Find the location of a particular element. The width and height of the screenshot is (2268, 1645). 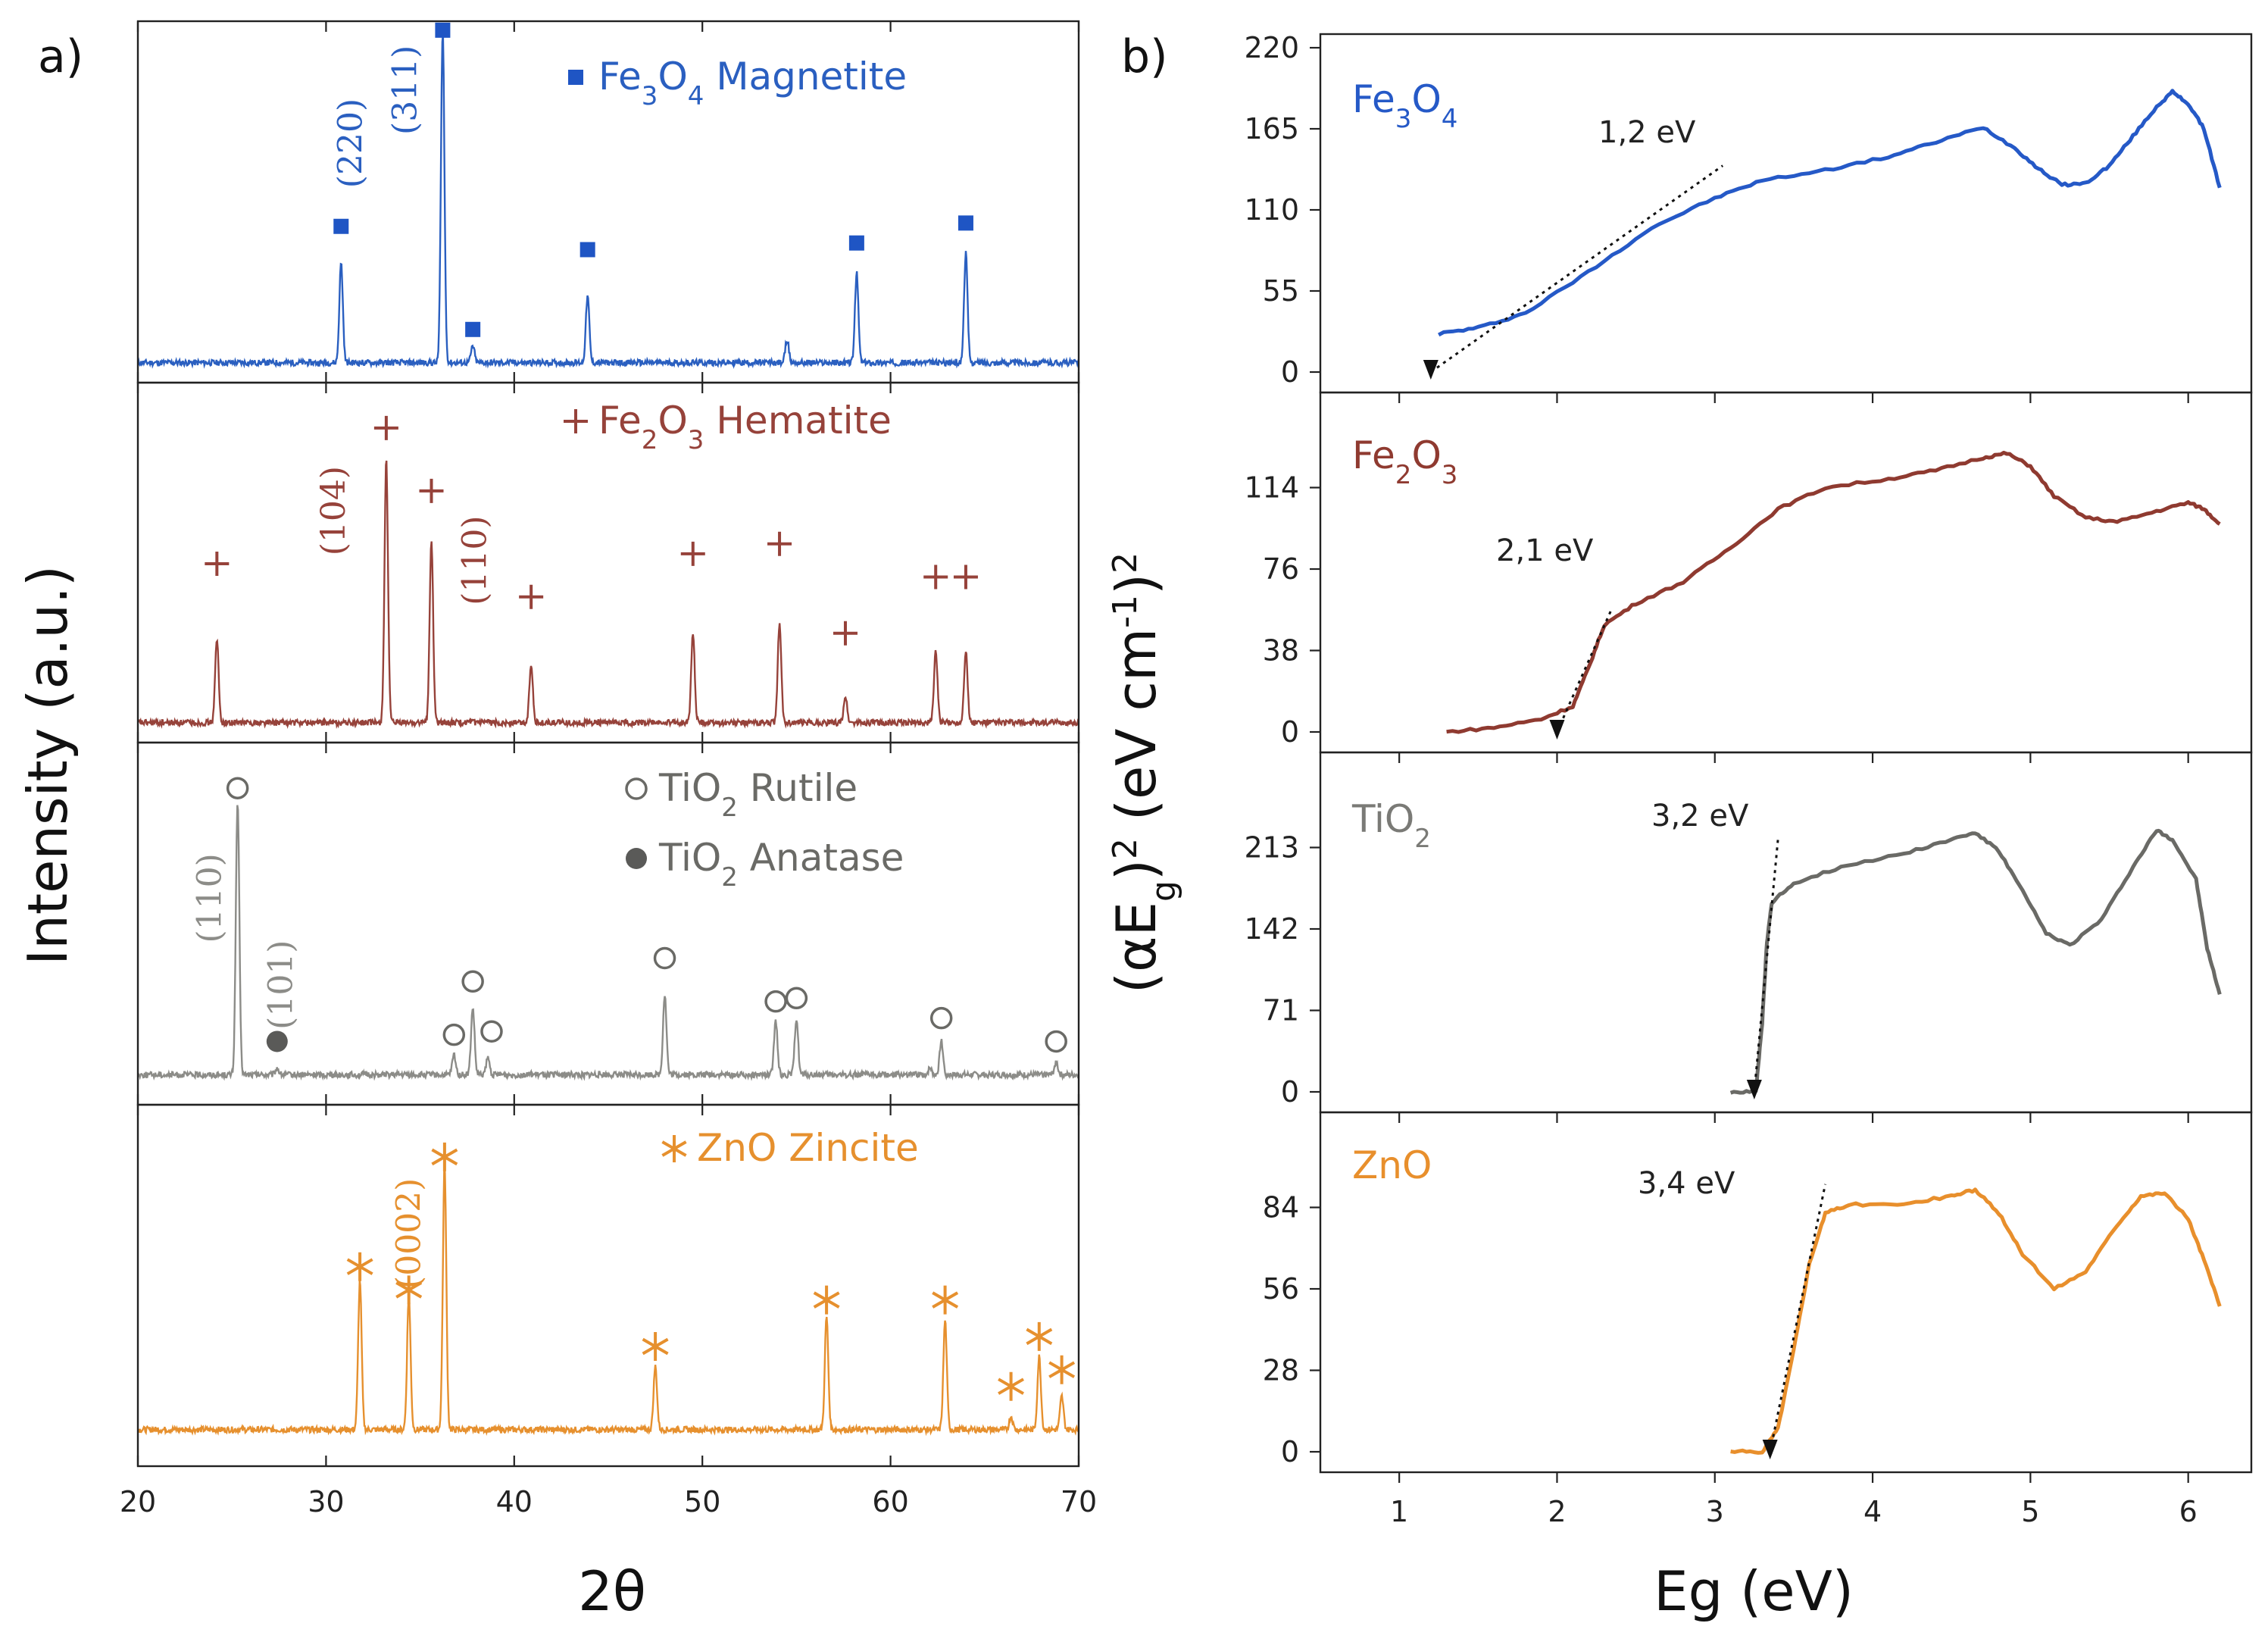

tauc-ytick-label-110: 110 is located at coordinates (1271, 210).